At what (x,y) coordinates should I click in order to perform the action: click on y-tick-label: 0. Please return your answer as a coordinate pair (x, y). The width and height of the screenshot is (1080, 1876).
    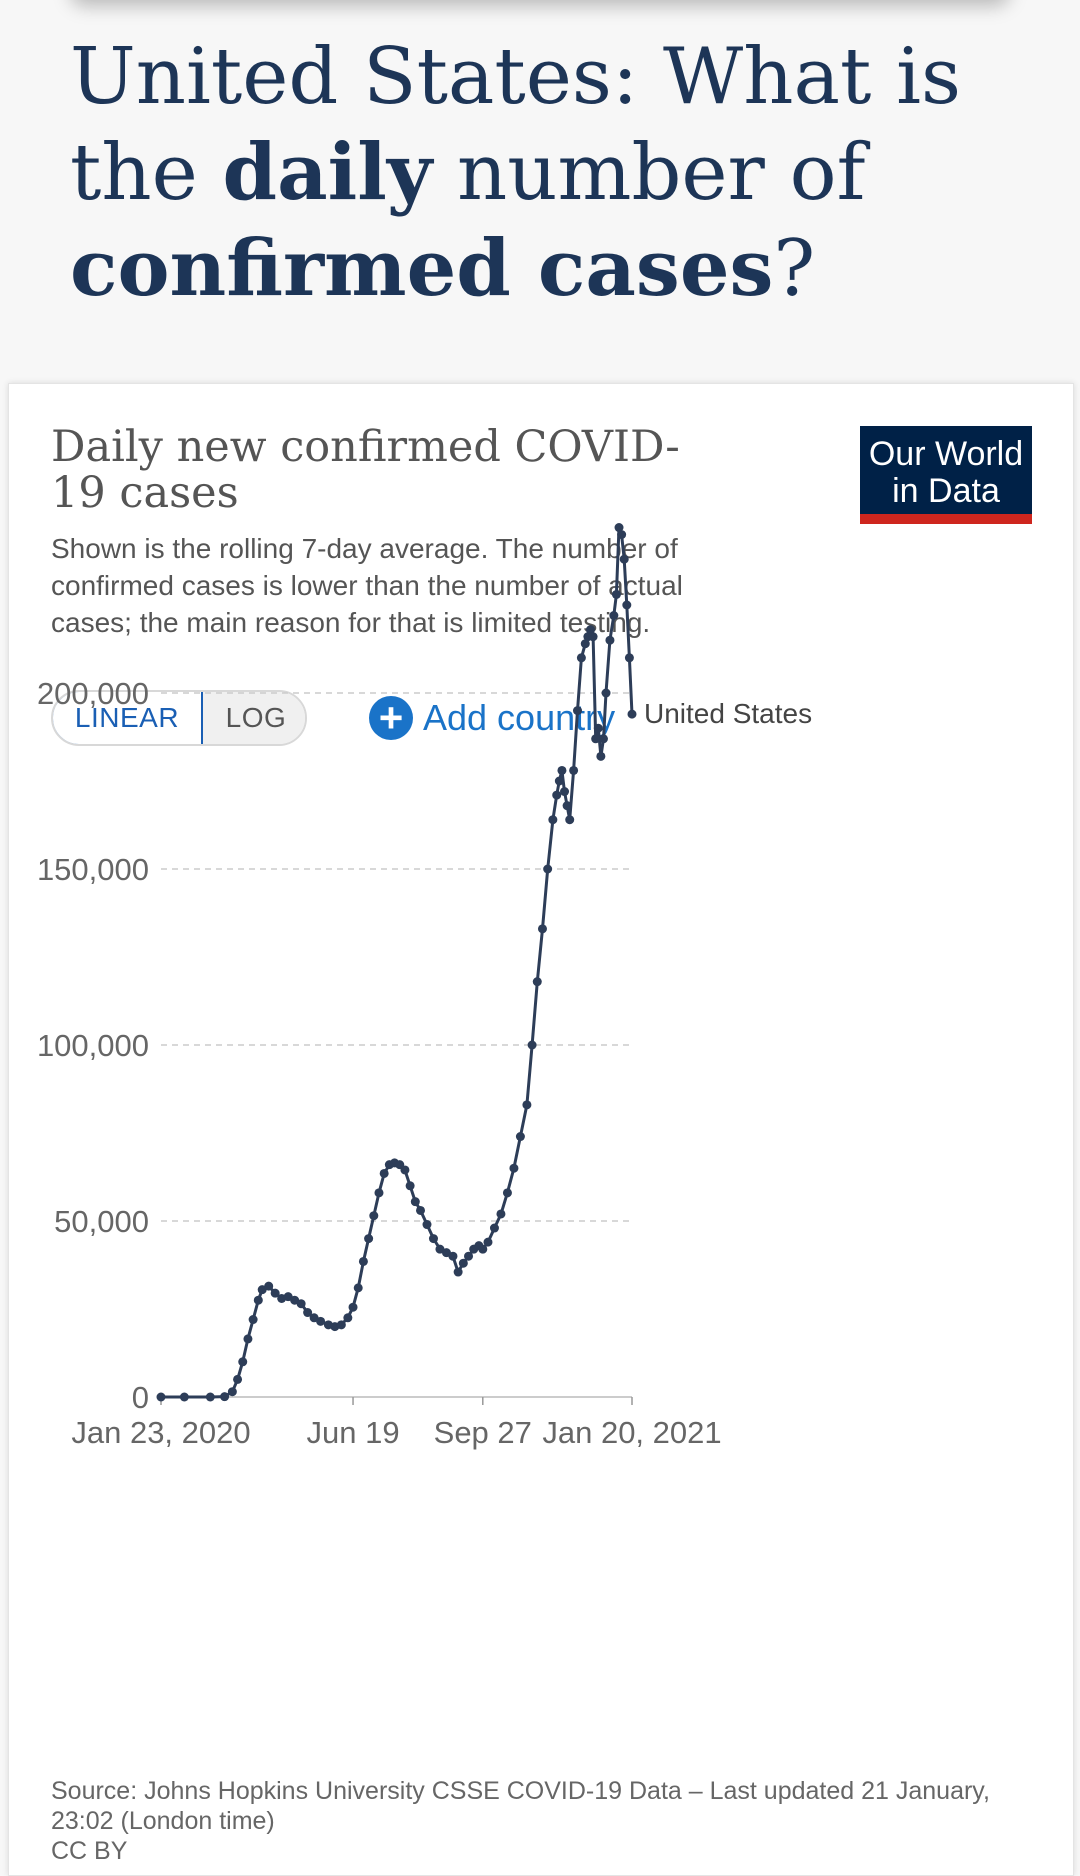
    Looking at the image, I should click on (140, 1397).